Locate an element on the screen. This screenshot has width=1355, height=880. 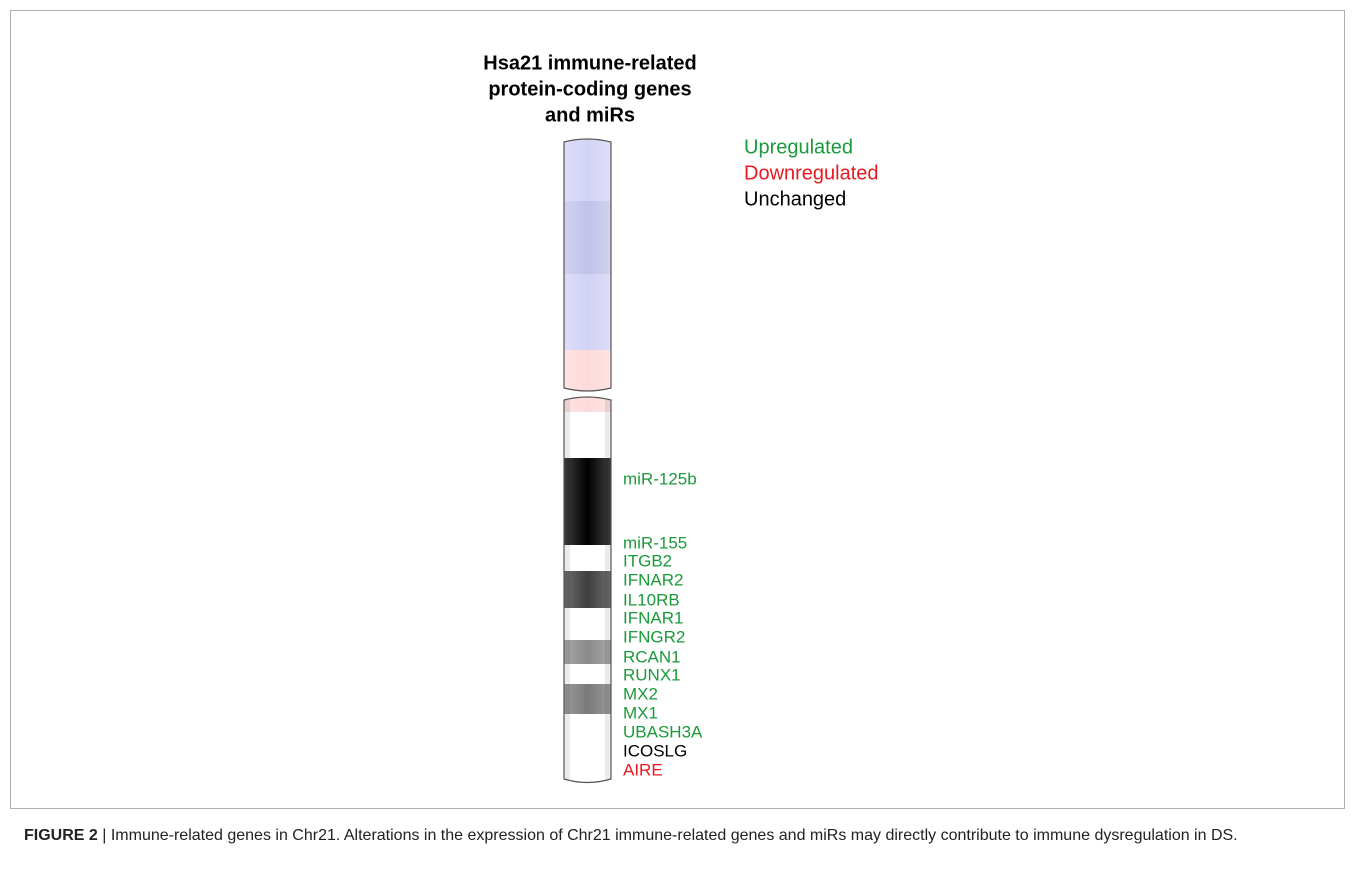
q-arm-outline is located at coordinates (587, 590).